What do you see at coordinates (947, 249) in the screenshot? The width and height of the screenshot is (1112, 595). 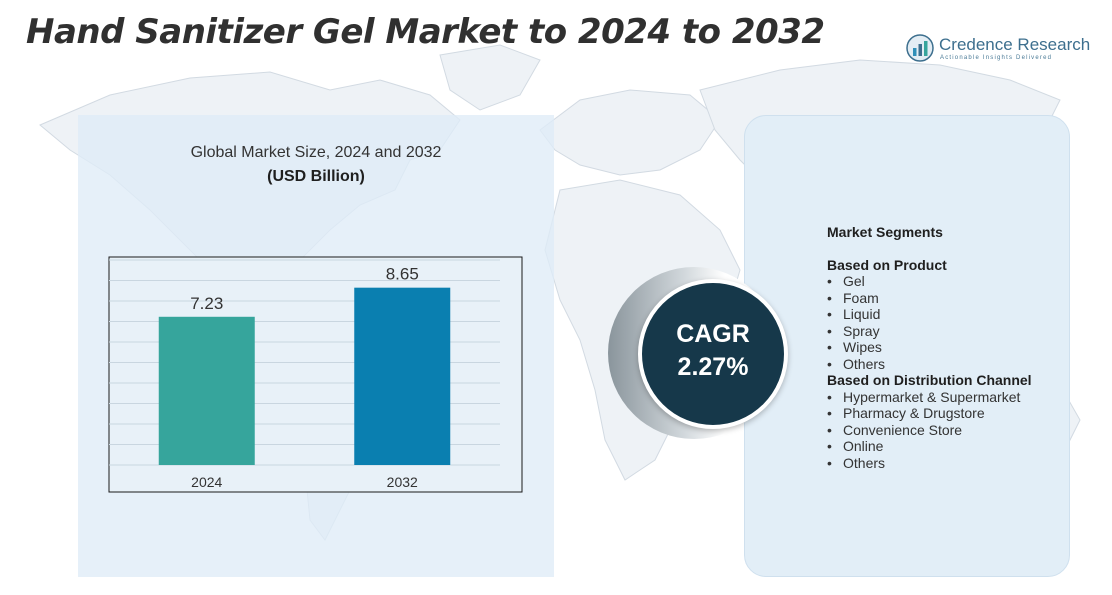 I see `segments-spacer` at bounding box center [947, 249].